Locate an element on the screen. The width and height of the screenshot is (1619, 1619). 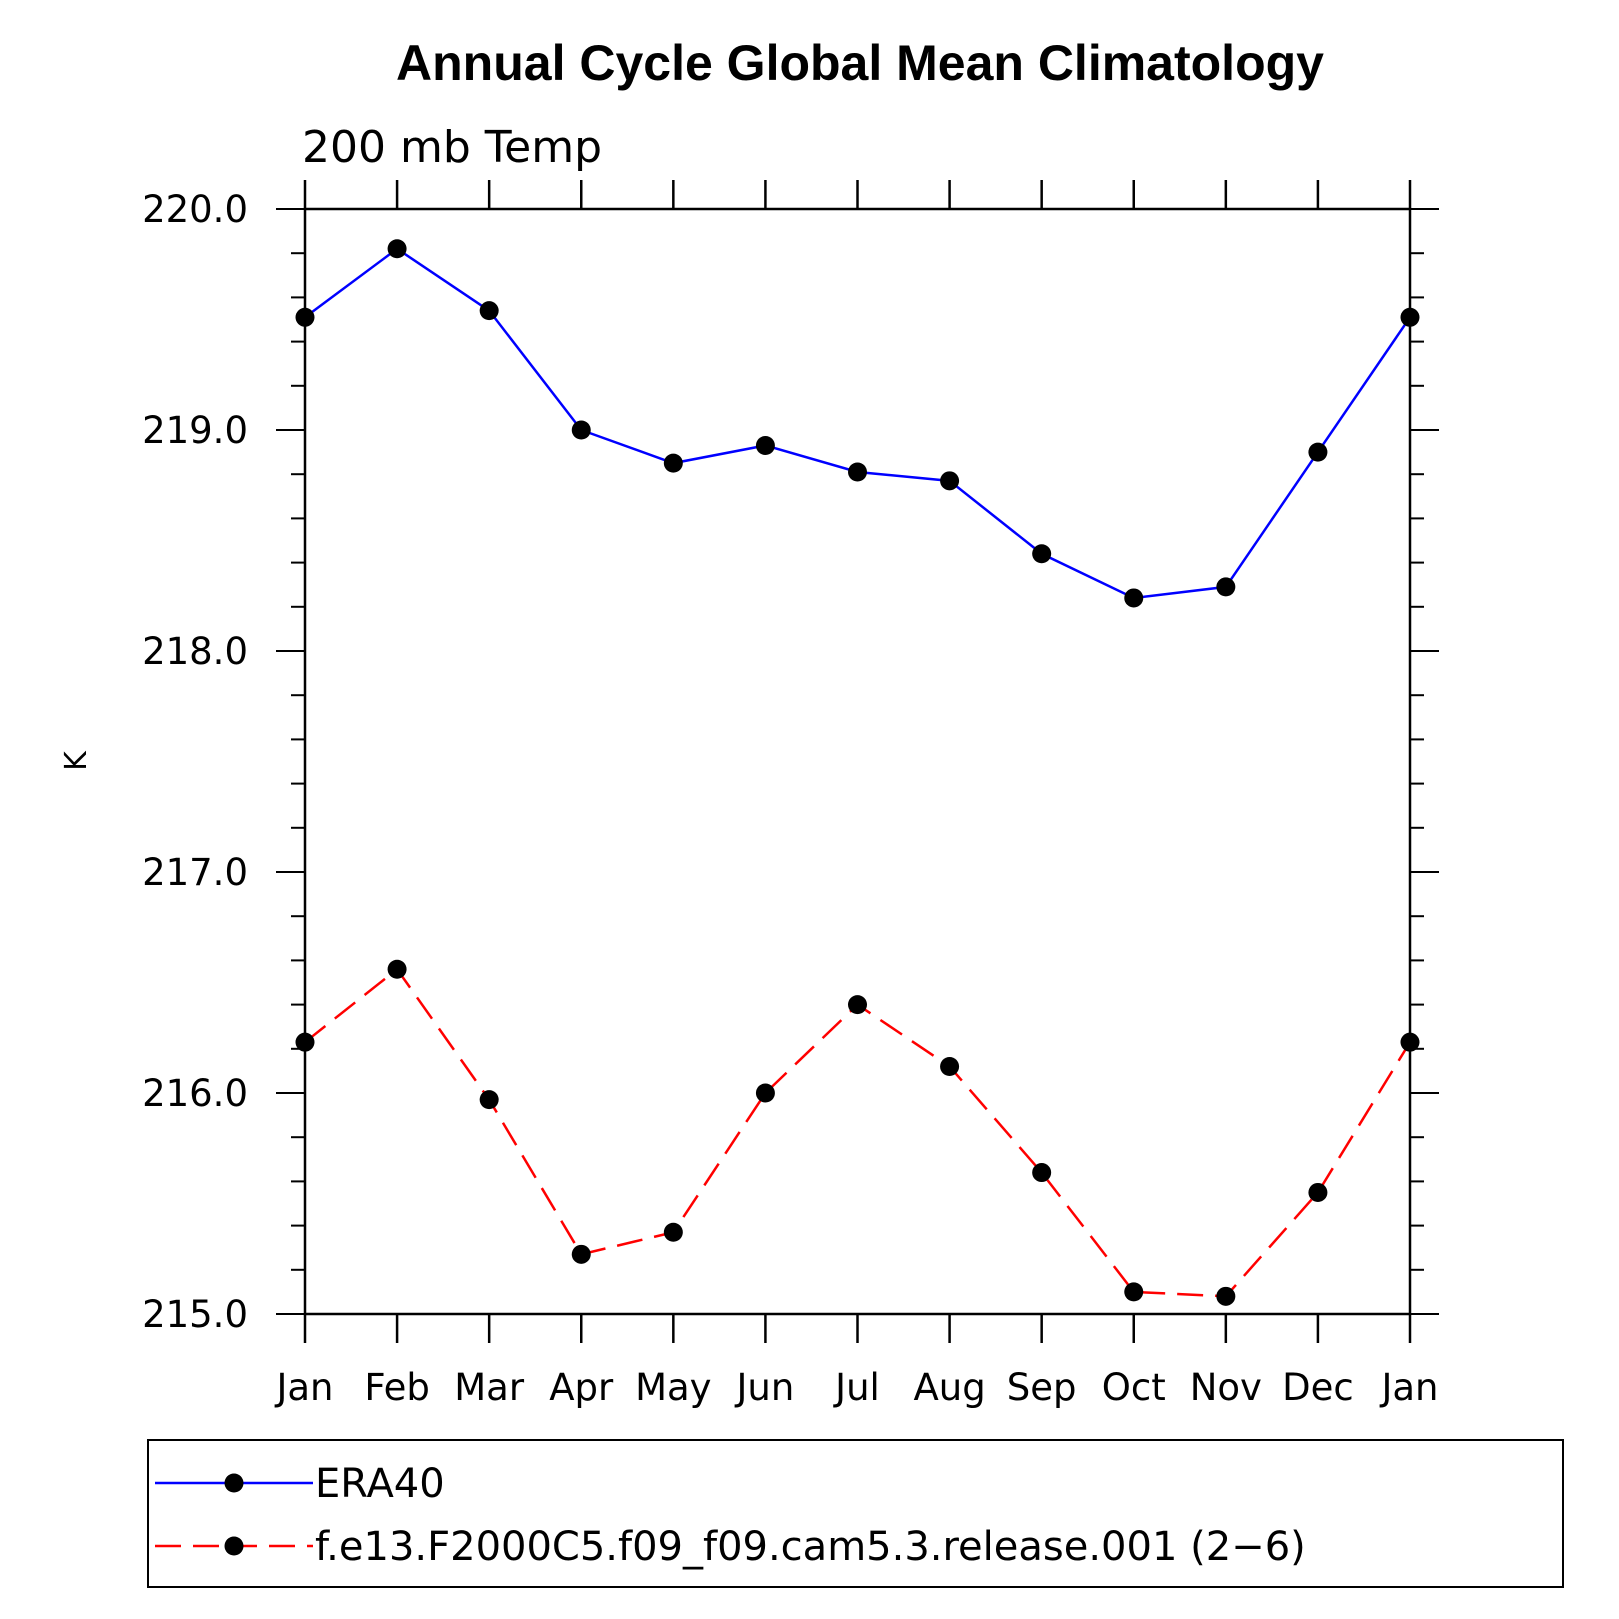
x-tick-label: May is located at coordinates (673, 1387).